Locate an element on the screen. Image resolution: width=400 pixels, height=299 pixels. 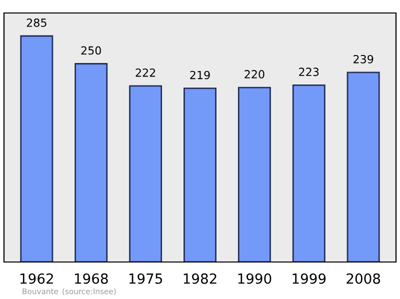
x-tick-label: 1962 is located at coordinates (36, 278).